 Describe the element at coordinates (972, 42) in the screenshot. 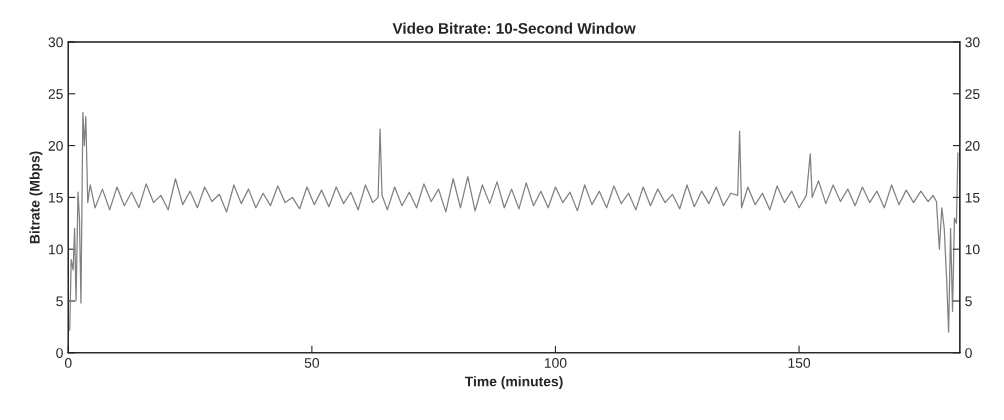

I see `y2-tick-label: 30` at that location.